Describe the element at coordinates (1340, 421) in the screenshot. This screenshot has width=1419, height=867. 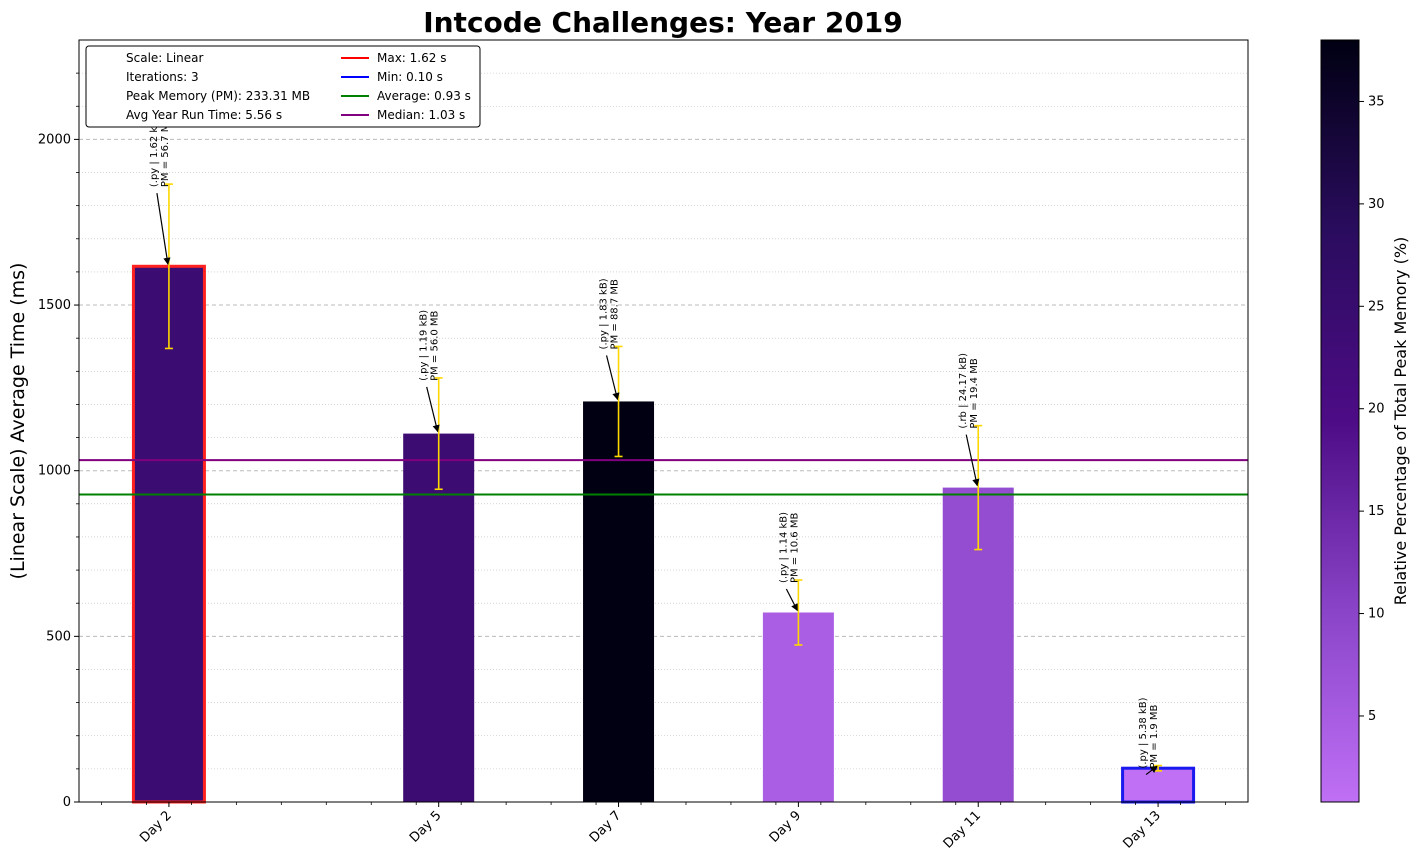
I see `colorbar-gradient` at that location.